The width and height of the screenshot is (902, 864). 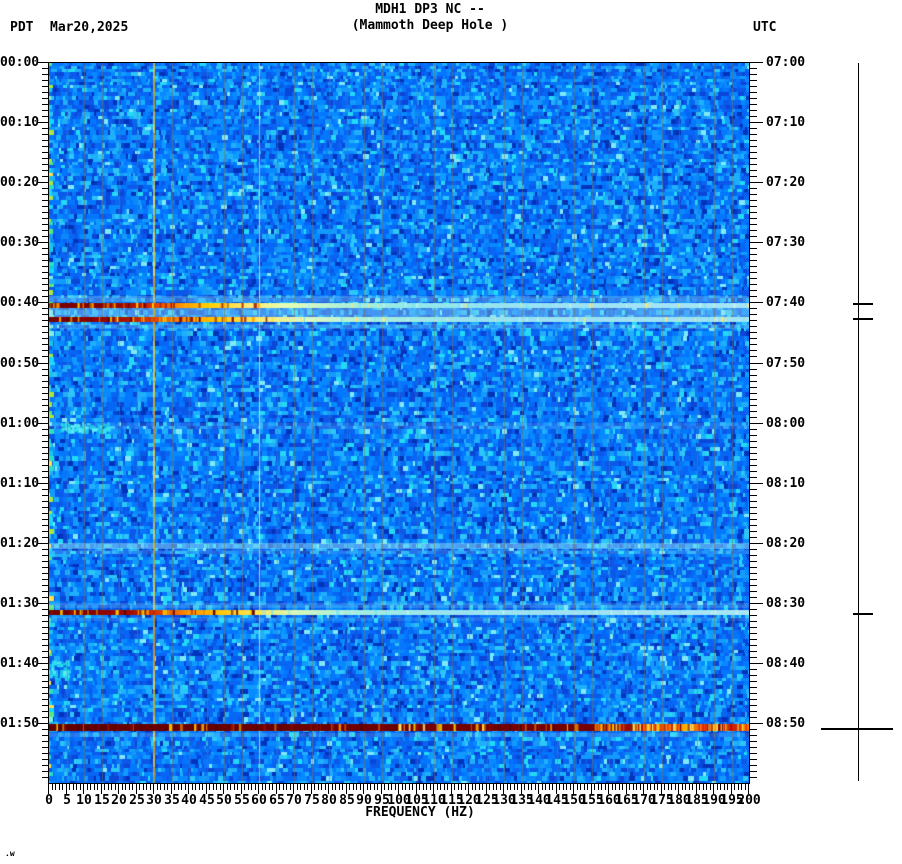 What do you see at coordinates (224, 800) in the screenshot?
I see `x-tick-label: 50` at bounding box center [224, 800].